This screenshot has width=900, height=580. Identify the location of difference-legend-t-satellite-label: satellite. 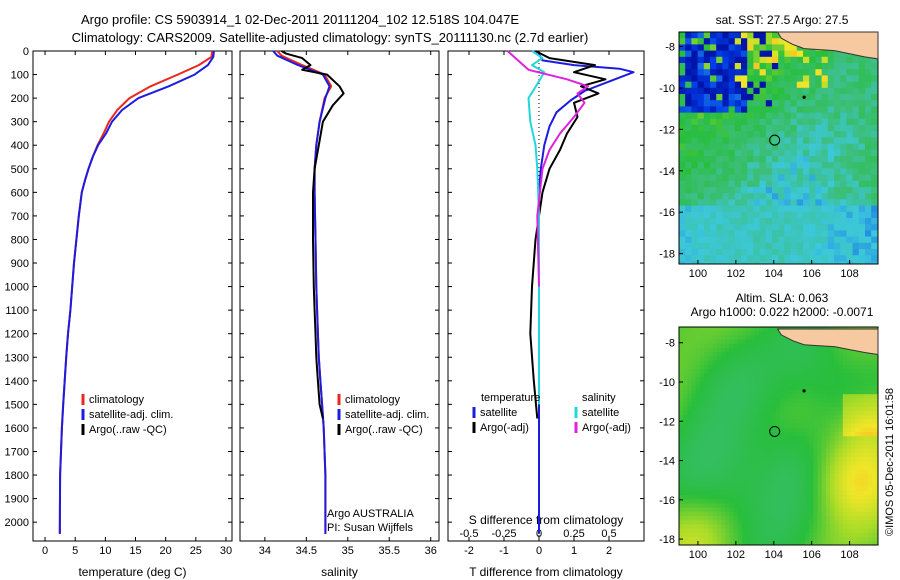
(498, 413).